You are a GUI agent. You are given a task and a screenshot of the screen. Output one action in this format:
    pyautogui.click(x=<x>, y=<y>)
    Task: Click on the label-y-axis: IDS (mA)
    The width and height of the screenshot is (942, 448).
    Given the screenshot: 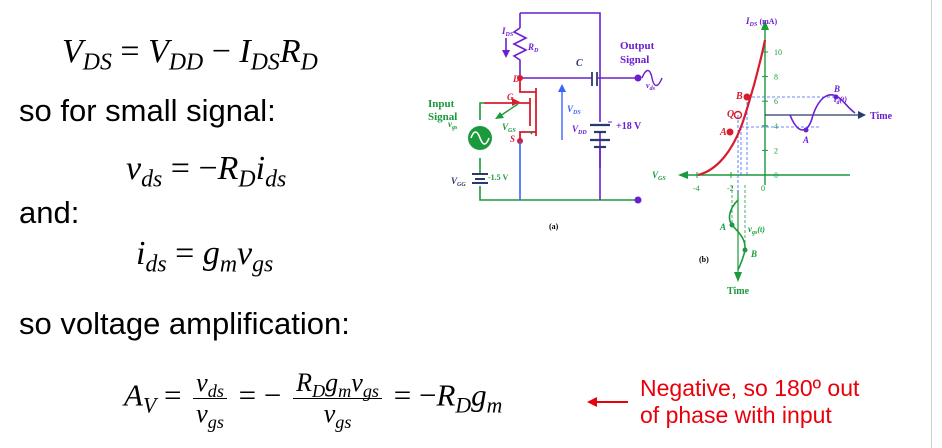 What is the action you would take?
    pyautogui.click(x=761, y=22)
    